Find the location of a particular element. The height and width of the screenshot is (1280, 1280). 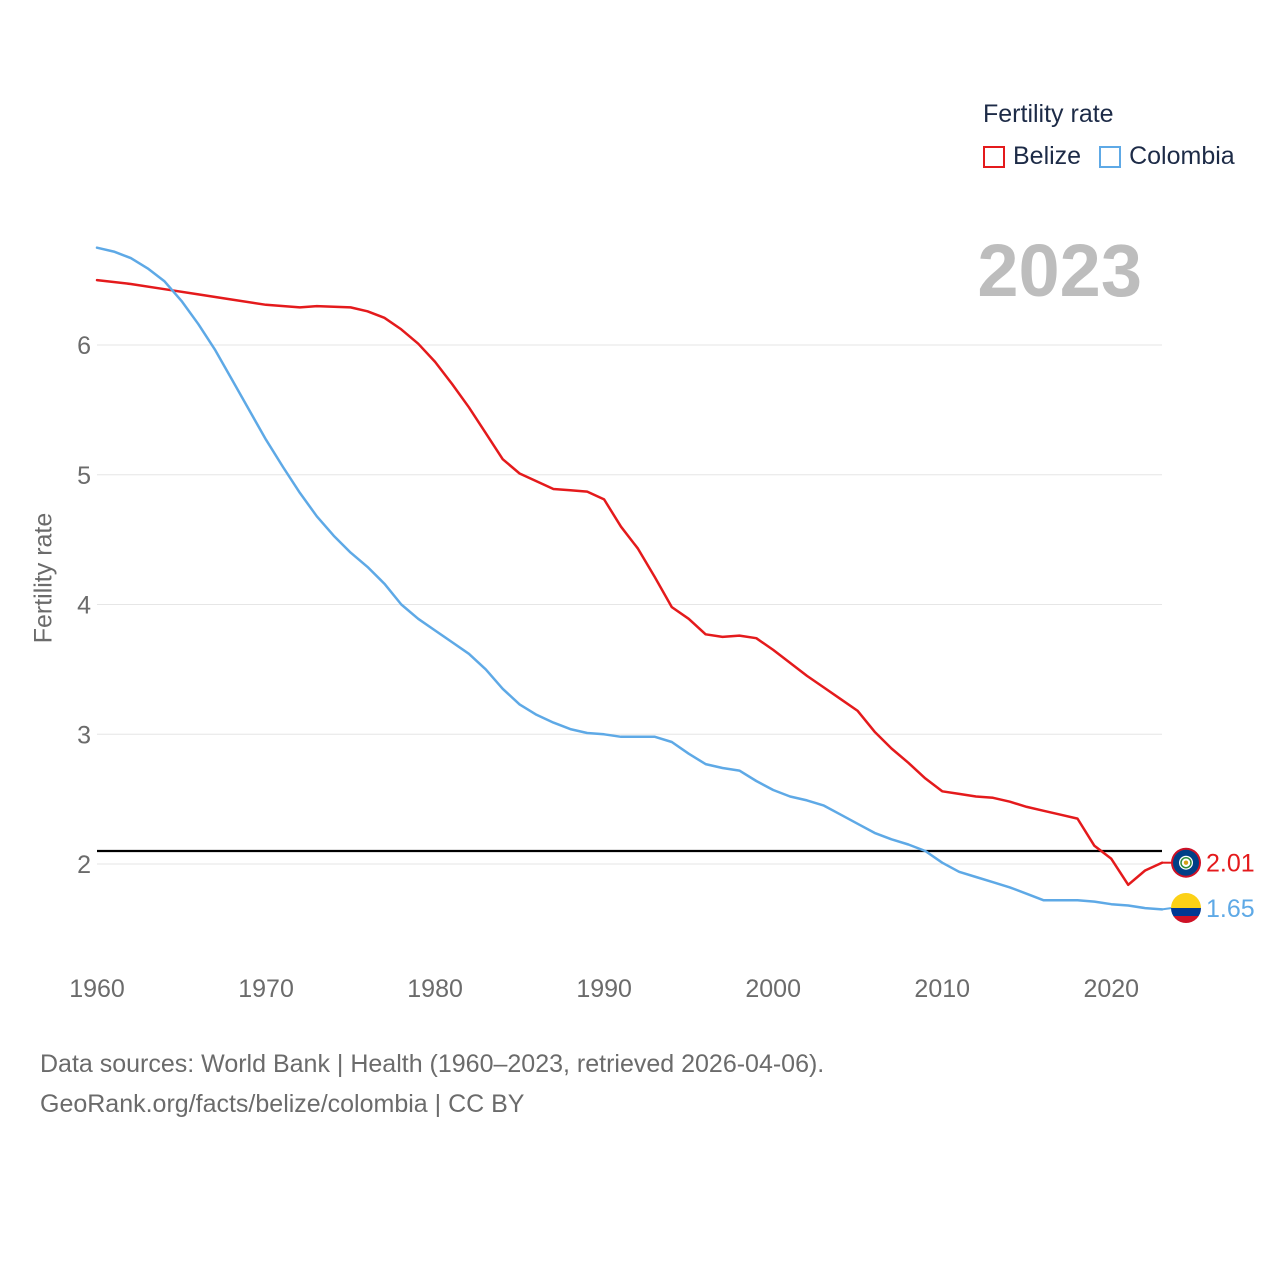

flag-stripe-yellow is located at coordinates (1186, 900).